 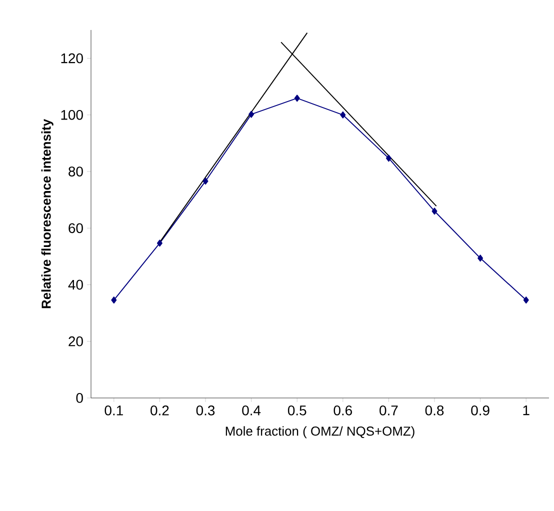 I want to click on x-tick-label: 0.1, so click(x=113, y=410).